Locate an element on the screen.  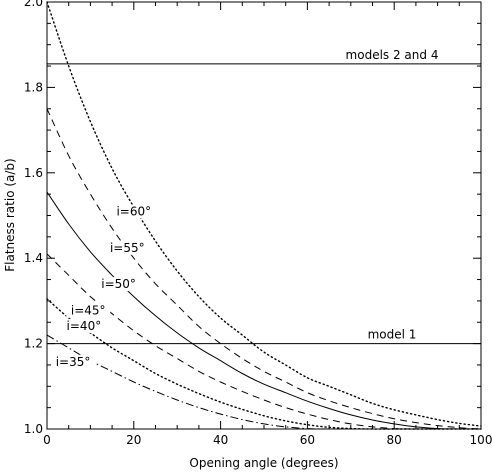
x-tick-label: 100 is located at coordinates (481, 440).